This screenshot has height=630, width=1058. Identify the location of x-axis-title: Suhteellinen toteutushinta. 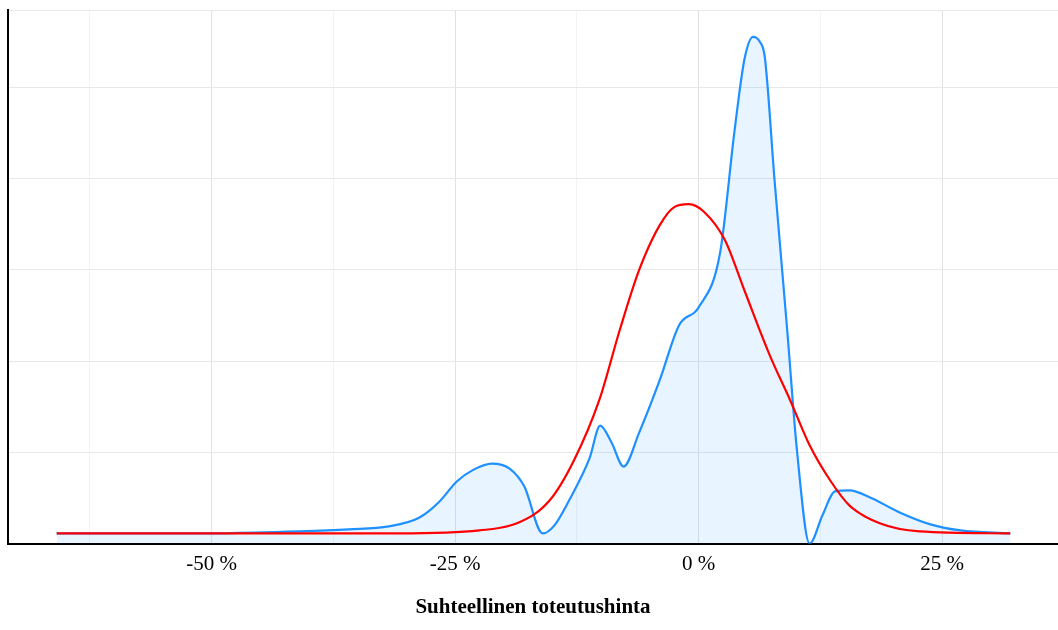
(533, 605).